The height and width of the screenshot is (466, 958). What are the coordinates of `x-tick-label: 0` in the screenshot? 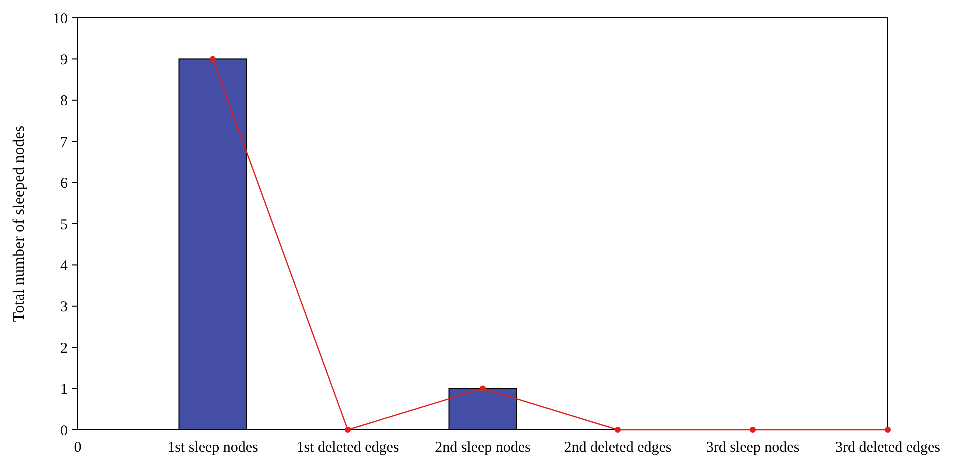 It's located at (78, 448).